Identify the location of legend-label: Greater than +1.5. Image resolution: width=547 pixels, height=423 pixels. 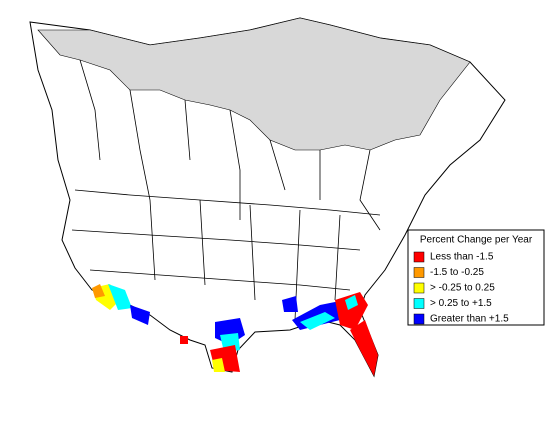
(469, 319).